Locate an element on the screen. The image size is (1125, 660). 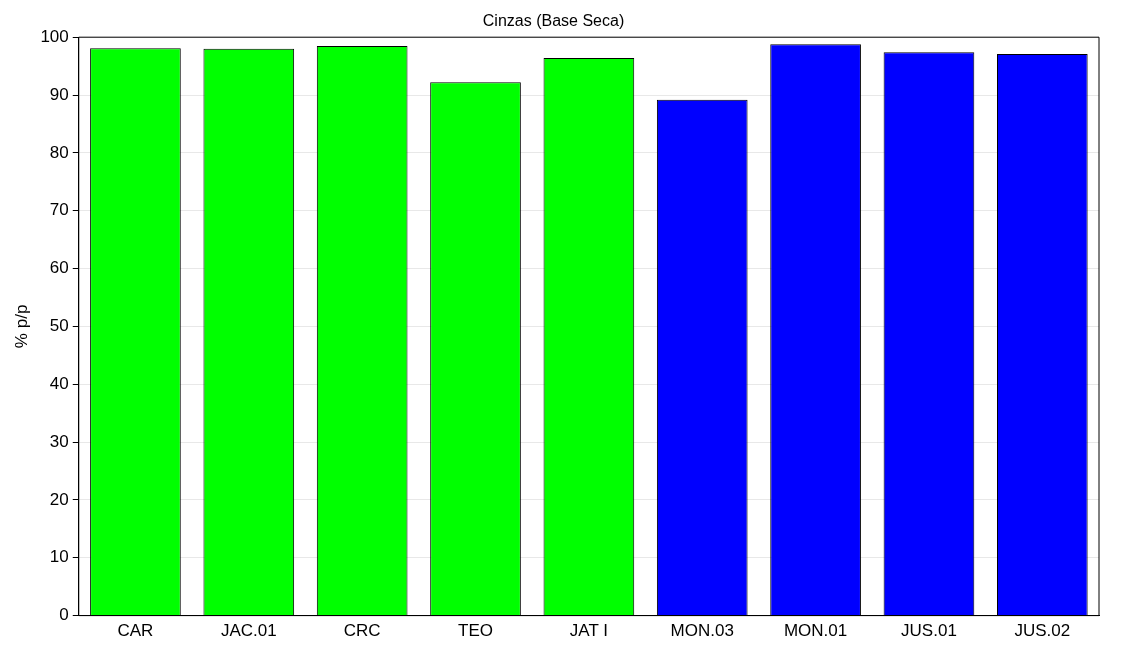
y-tick-label: 20 is located at coordinates (59, 499).